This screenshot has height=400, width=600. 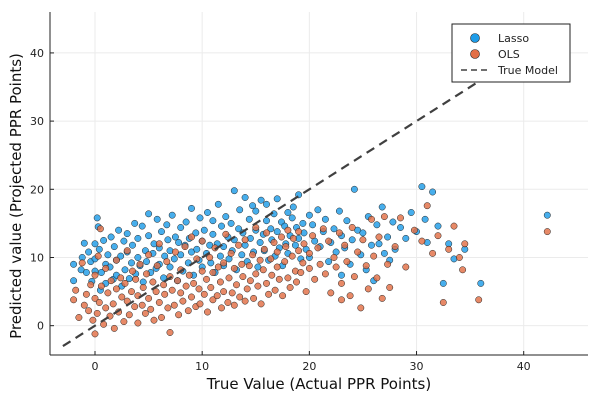 I want to click on x-tick-label-0: 0, so click(x=95, y=366).